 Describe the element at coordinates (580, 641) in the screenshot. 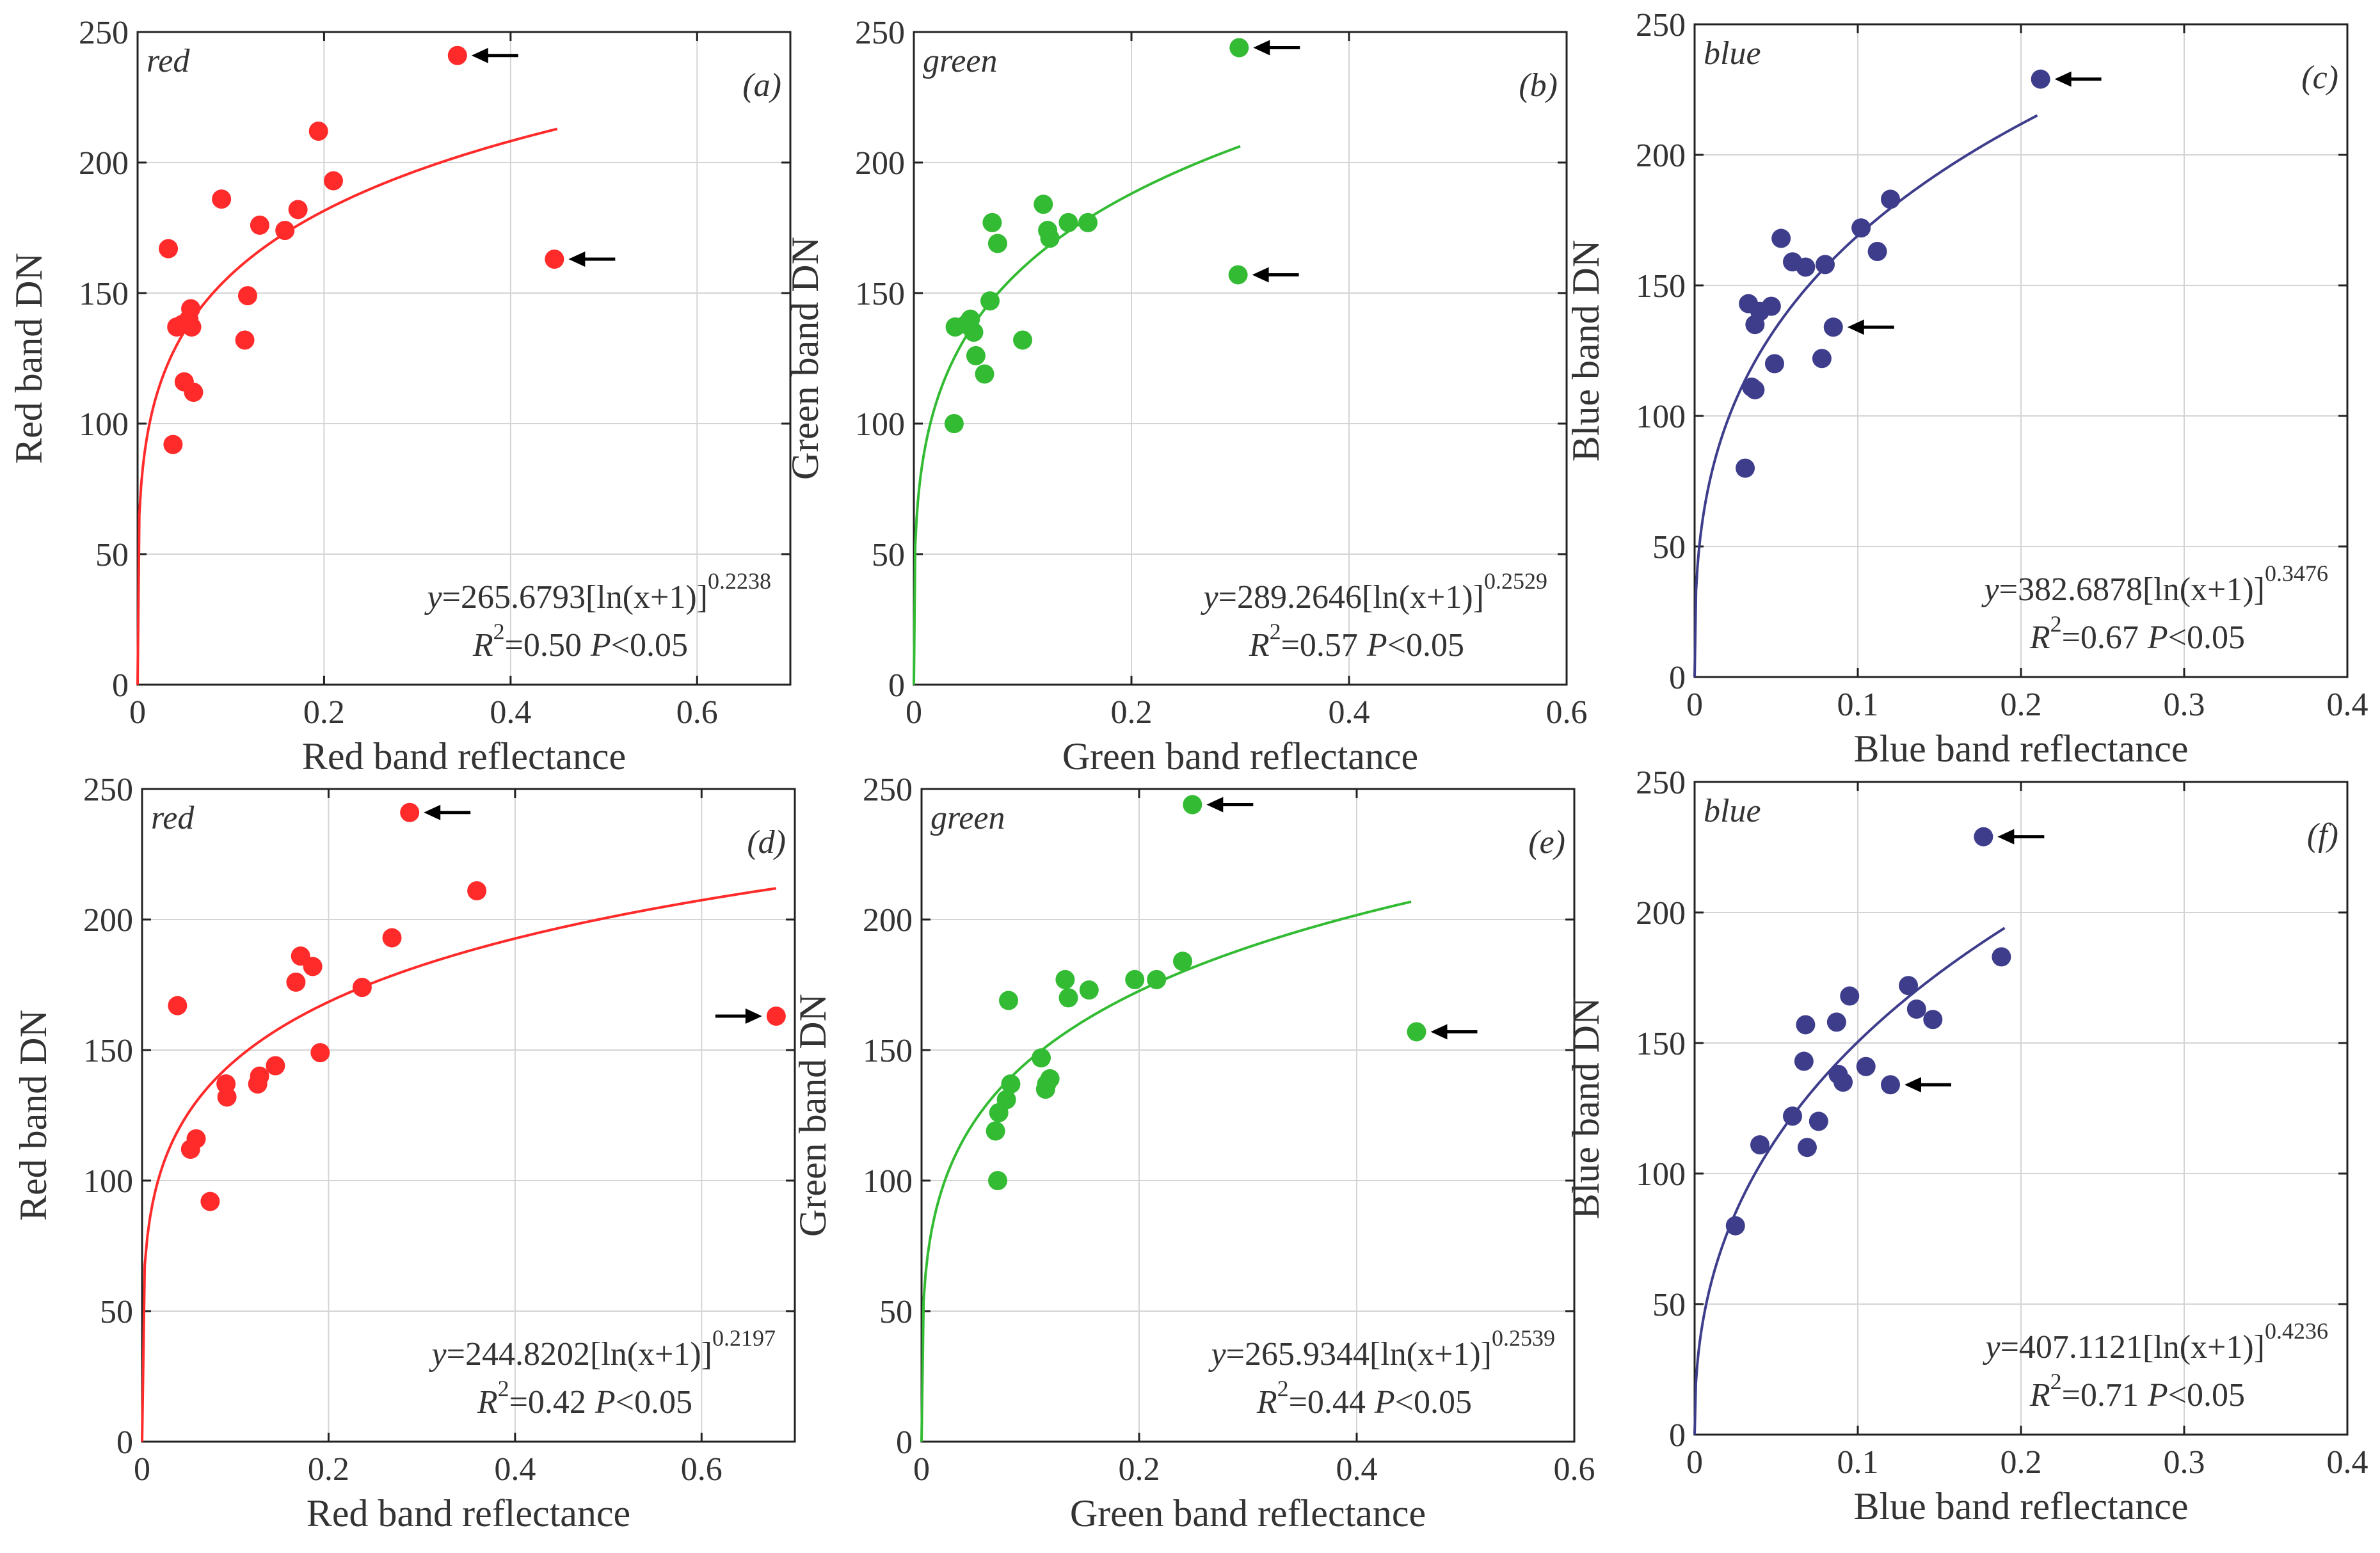

I see `fit-statistics: R2=0.50 P<0.05` at that location.